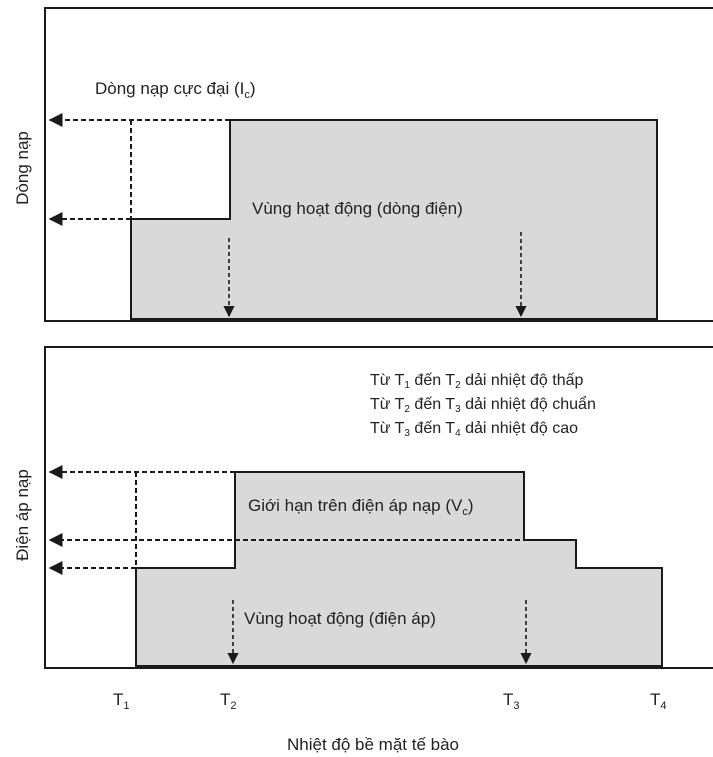 This screenshot has width=713, height=757. I want to click on voltage-region-label: Vùng hoạt động (điện áp), so click(340, 618).